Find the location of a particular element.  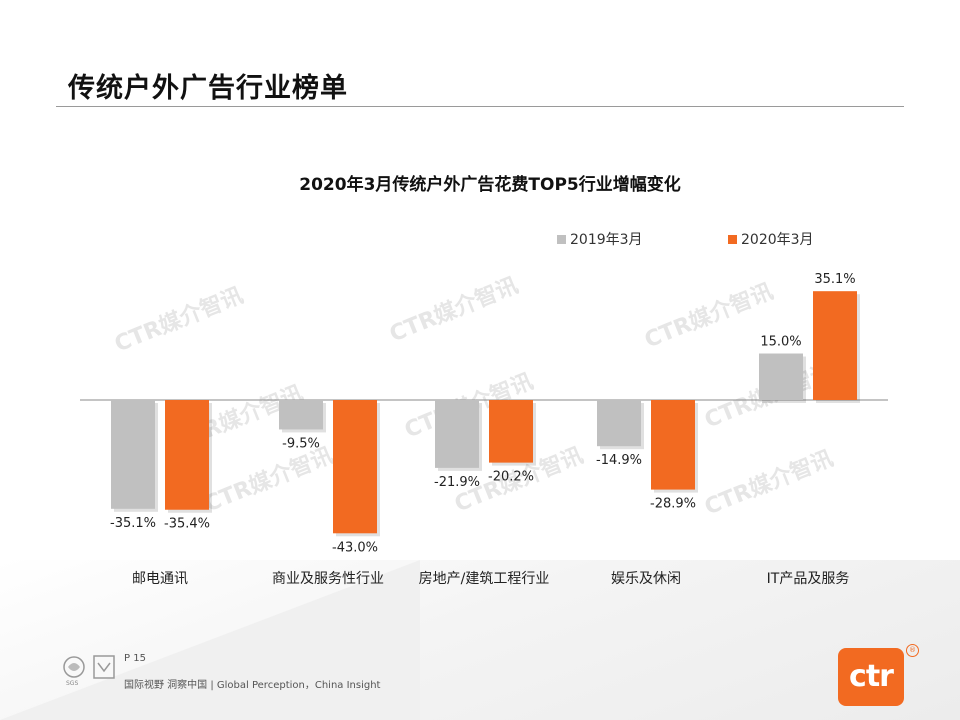

data-label-2020-3: -20.2% is located at coordinates (511, 477).